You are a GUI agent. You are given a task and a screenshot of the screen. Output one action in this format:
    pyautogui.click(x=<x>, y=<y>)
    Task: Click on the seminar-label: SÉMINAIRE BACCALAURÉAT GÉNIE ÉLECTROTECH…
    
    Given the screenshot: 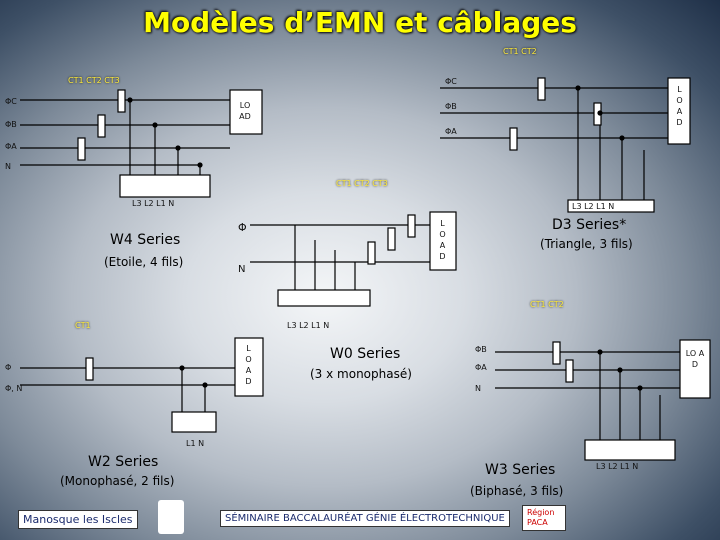 What is the action you would take?
    pyautogui.click(x=365, y=518)
    